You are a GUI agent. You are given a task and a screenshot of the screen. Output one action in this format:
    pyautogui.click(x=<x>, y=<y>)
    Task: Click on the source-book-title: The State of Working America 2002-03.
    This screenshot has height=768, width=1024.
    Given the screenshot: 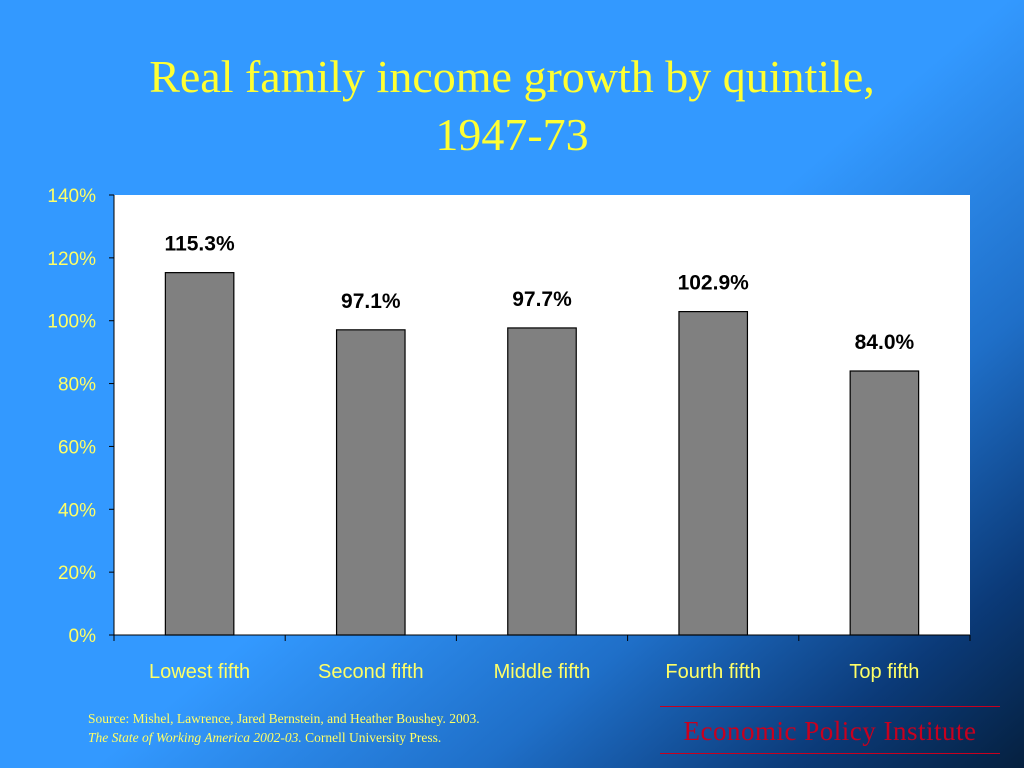 What is the action you would take?
    pyautogui.click(x=195, y=737)
    